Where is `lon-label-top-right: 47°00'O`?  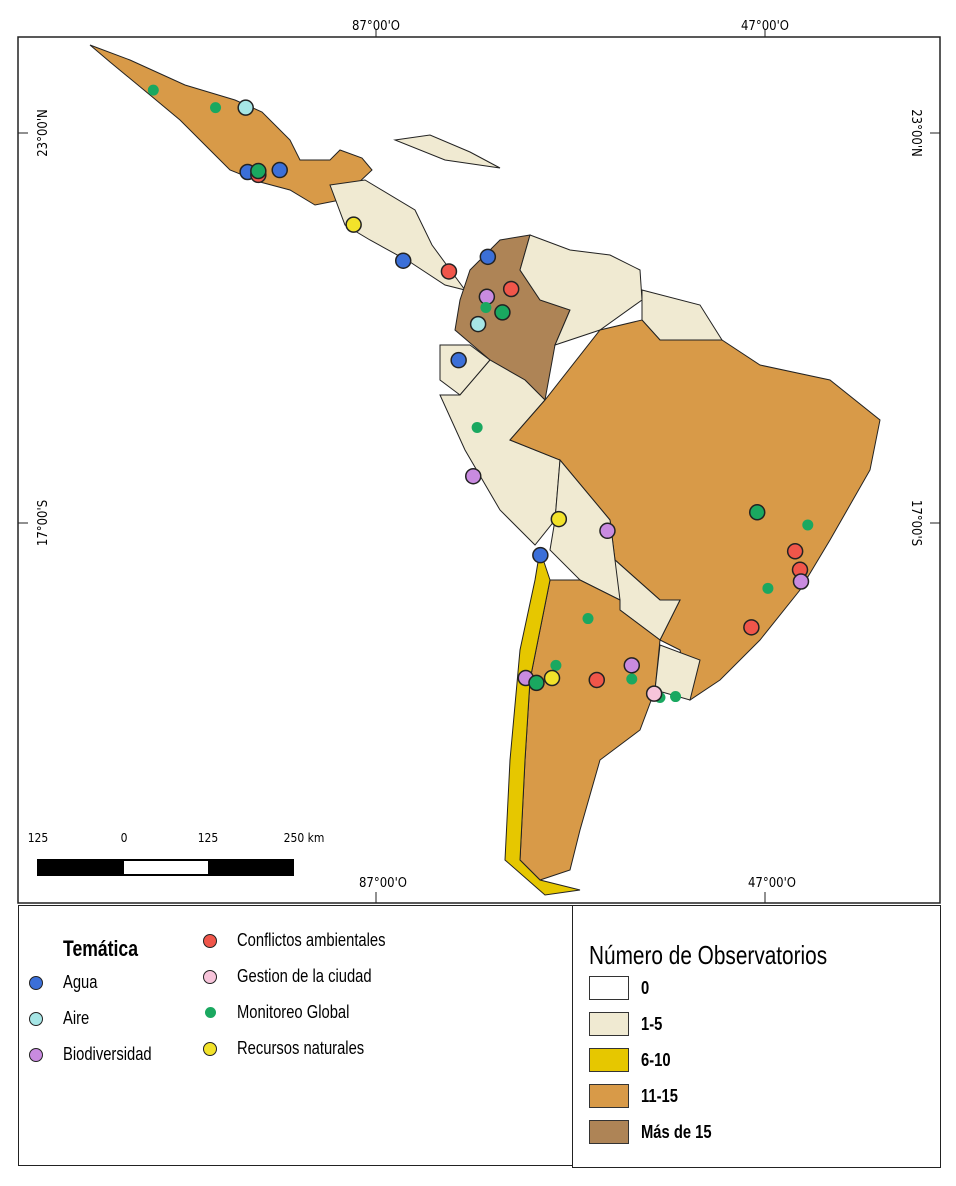
lon-label-top-right: 47°00'O is located at coordinates (765, 26).